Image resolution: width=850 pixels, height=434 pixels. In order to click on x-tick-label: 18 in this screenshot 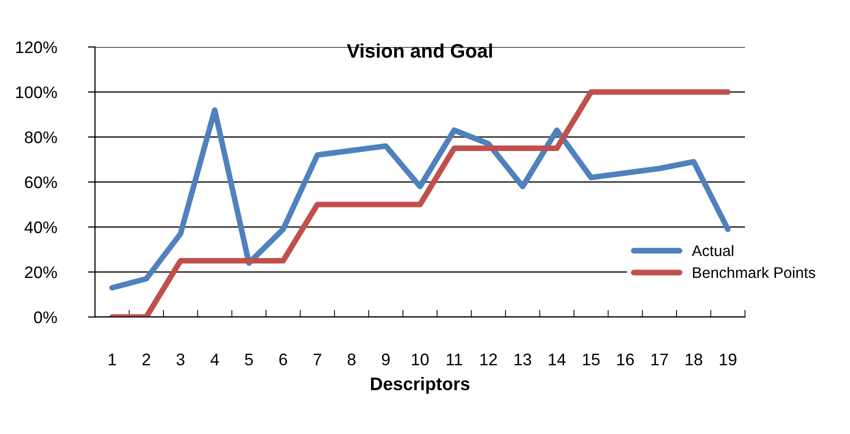, I will do `click(694, 360)`.